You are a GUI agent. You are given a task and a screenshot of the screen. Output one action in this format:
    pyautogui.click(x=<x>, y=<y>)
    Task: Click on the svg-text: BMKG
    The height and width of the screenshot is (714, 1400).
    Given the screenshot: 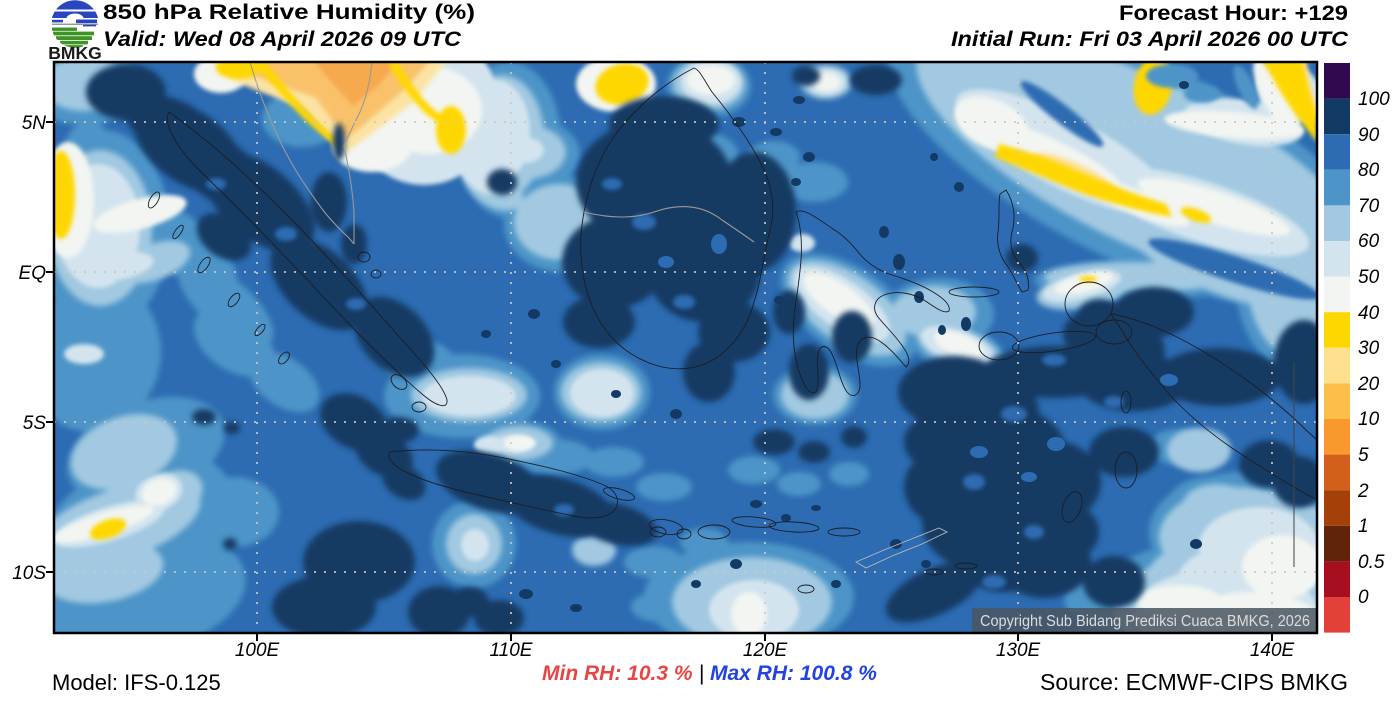 What is the action you would take?
    pyautogui.click(x=74, y=53)
    